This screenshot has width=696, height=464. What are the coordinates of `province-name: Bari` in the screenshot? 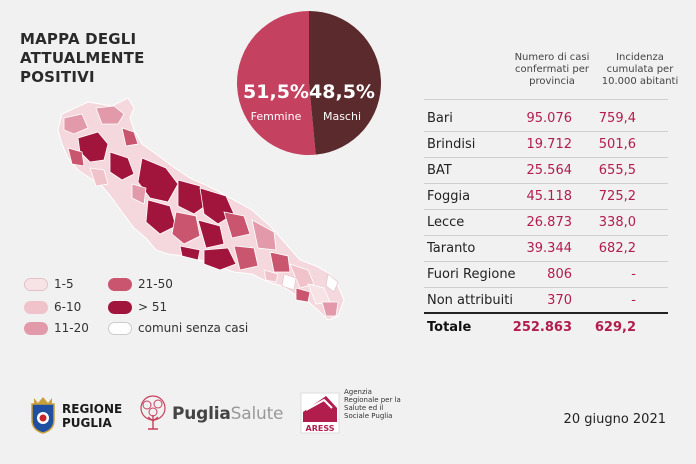 It's located at (440, 118).